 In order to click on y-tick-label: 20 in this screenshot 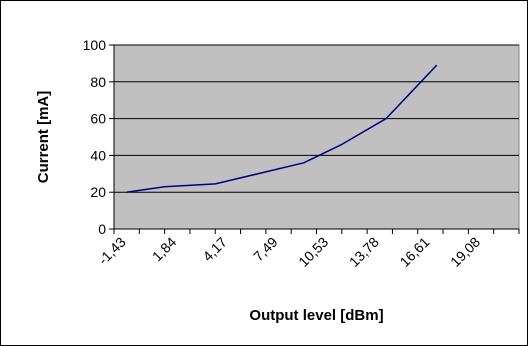, I will do `click(98, 192)`.